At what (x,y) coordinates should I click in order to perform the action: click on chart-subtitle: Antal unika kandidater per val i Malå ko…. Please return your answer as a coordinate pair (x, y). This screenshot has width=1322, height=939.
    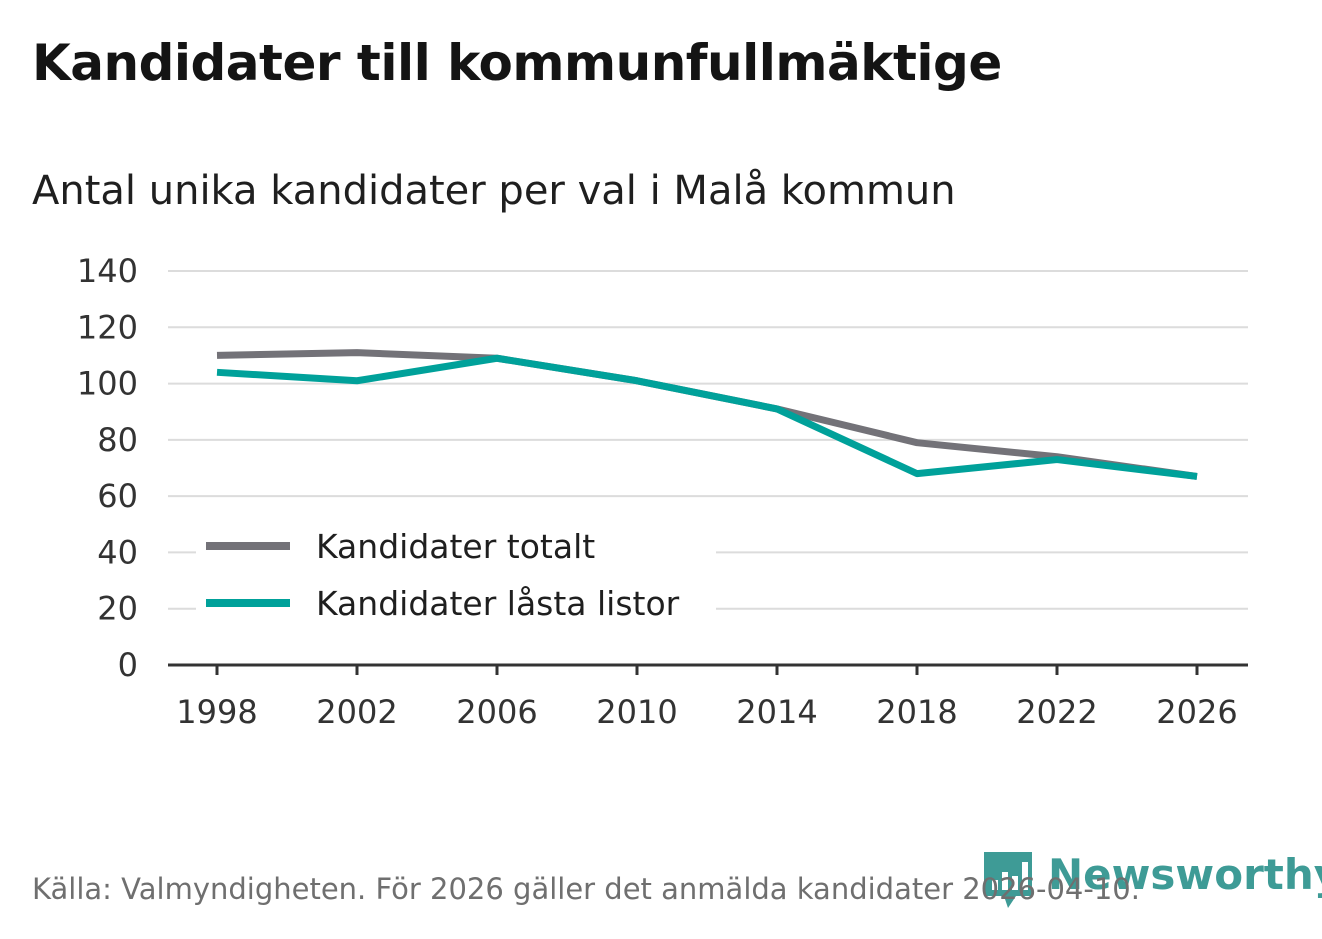
    Looking at the image, I should click on (494, 191).